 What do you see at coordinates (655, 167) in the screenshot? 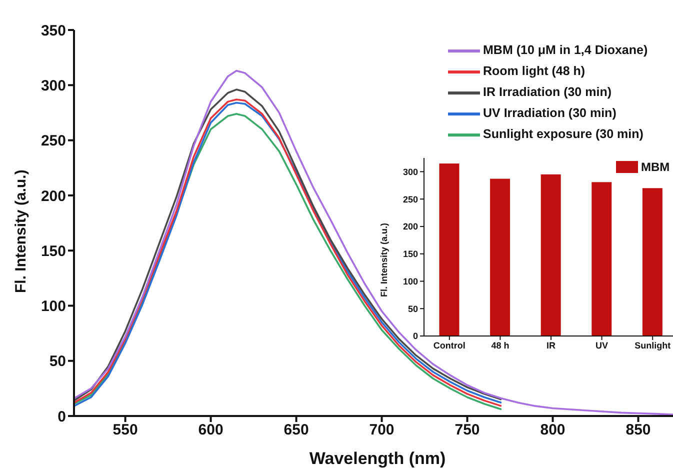
I see `legend-label: MBM` at bounding box center [655, 167].